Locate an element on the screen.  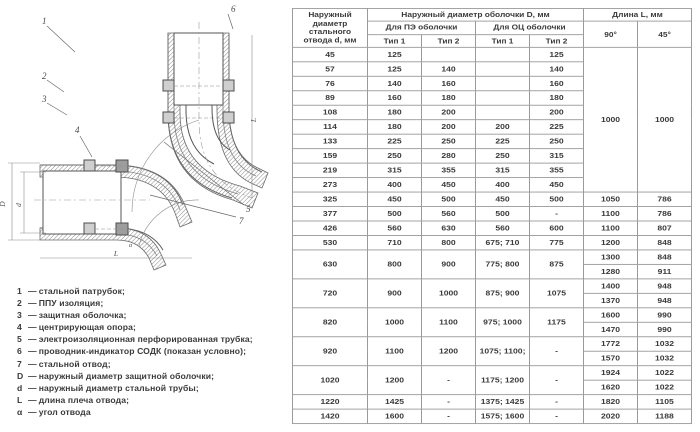
legend-item-key: 6 is located at coordinates (19, 351).